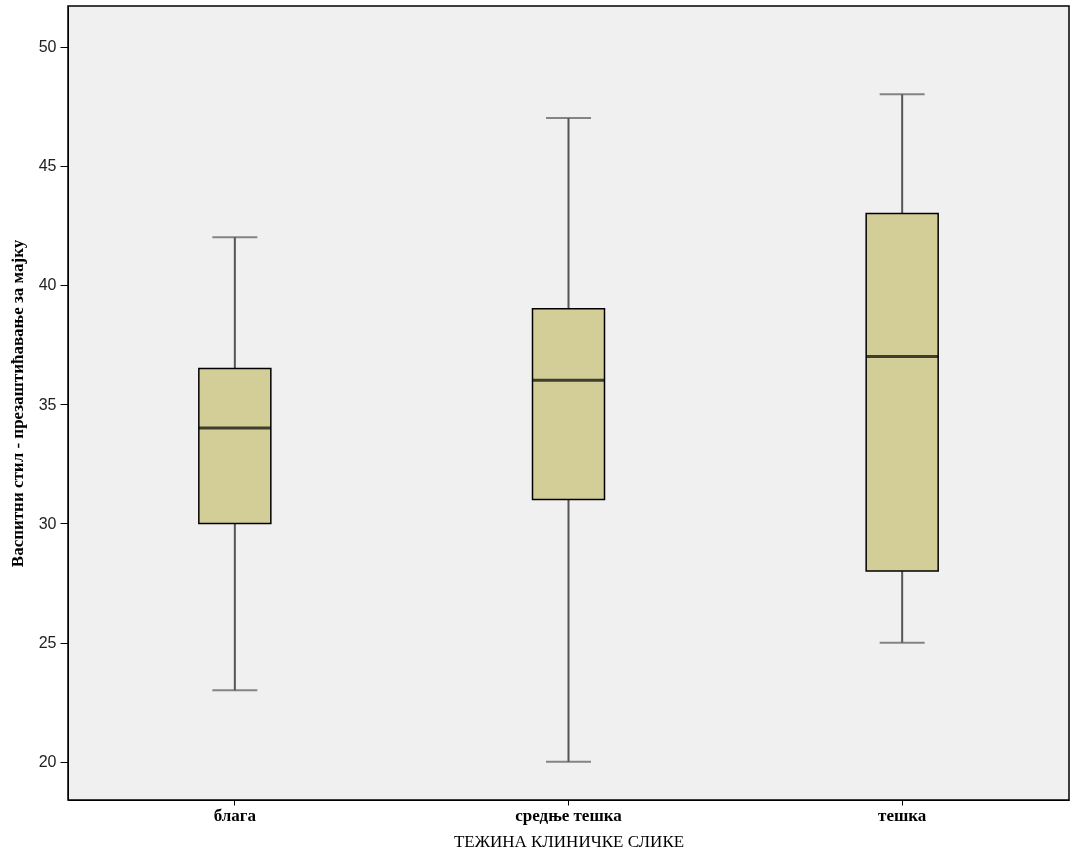 The width and height of the screenshot is (1084, 867). What do you see at coordinates (47, 523) in the screenshot?
I see `y-tick-label: 30` at bounding box center [47, 523].